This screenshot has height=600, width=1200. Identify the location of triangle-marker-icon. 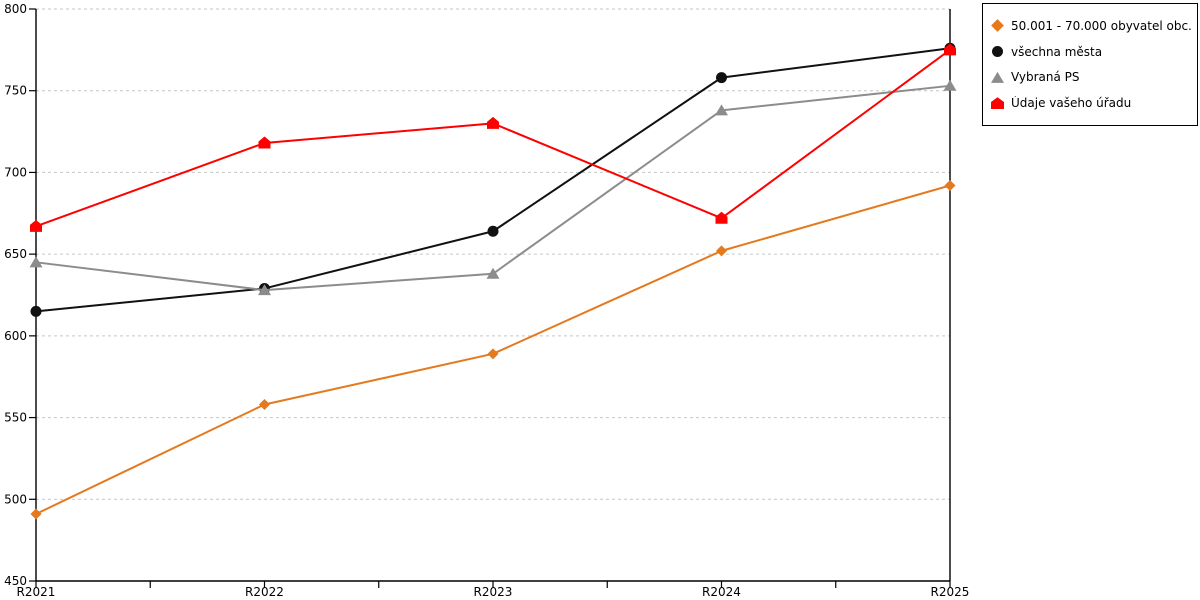
(997, 77).